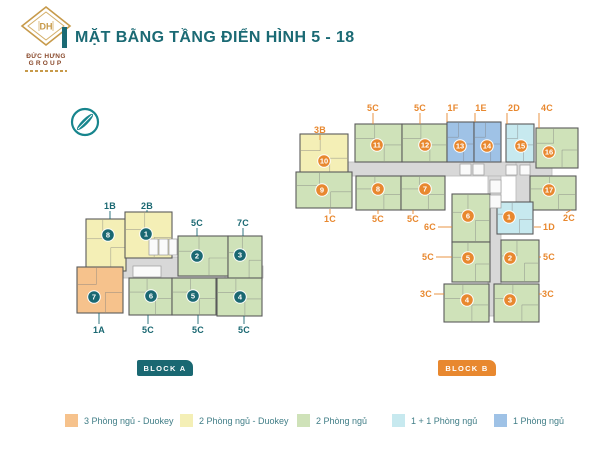 Image resolution: width=600 pixels, height=451 pixels. Describe the element at coordinates (514, 108) in the screenshot. I see `unit-code-label: 2D` at that location.